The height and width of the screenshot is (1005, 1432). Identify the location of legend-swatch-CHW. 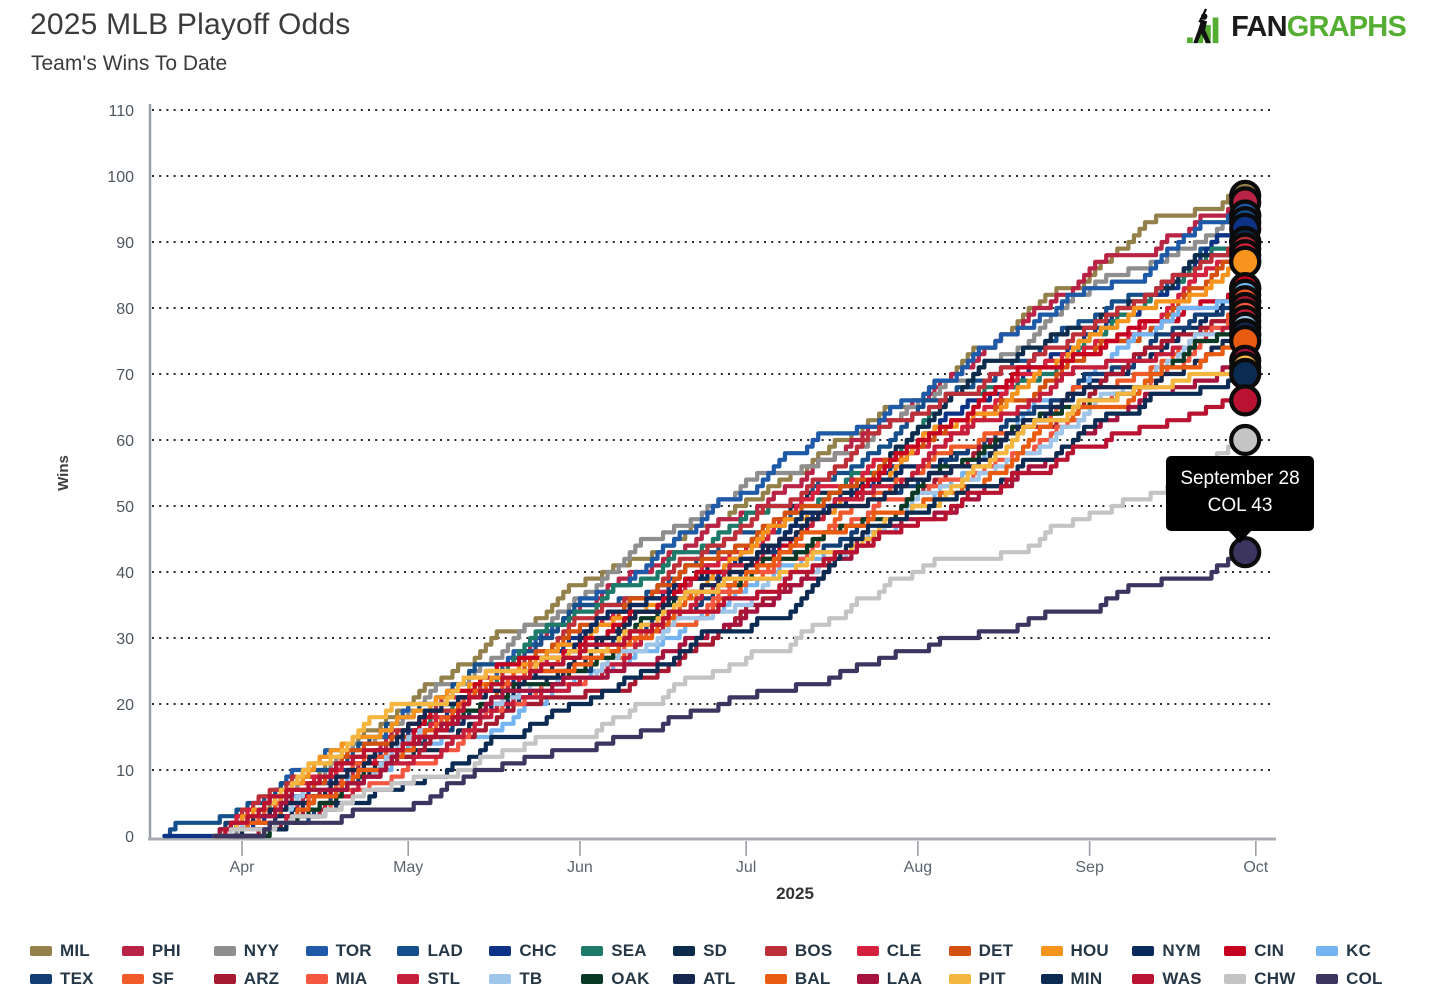
(1235, 978).